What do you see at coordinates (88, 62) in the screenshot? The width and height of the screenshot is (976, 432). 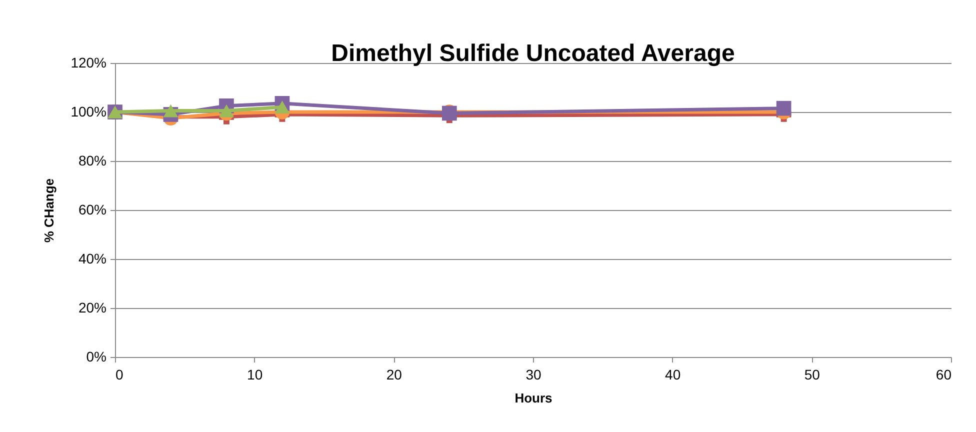 I see `y-tick-label: 120%` at bounding box center [88, 62].